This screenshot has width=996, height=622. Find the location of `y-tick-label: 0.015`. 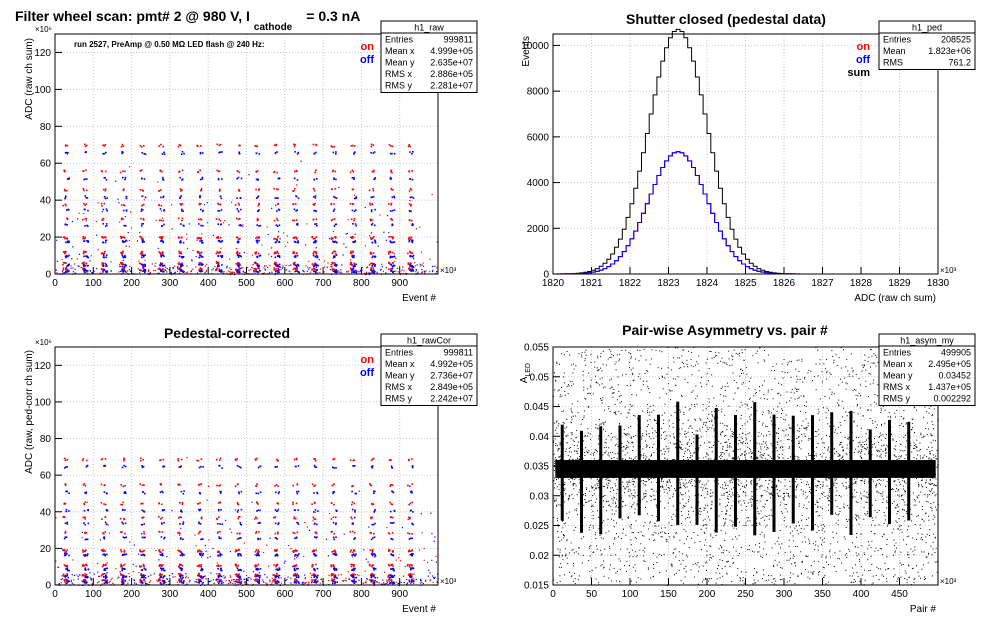

y-tick-label: 0.015 is located at coordinates (536, 586).